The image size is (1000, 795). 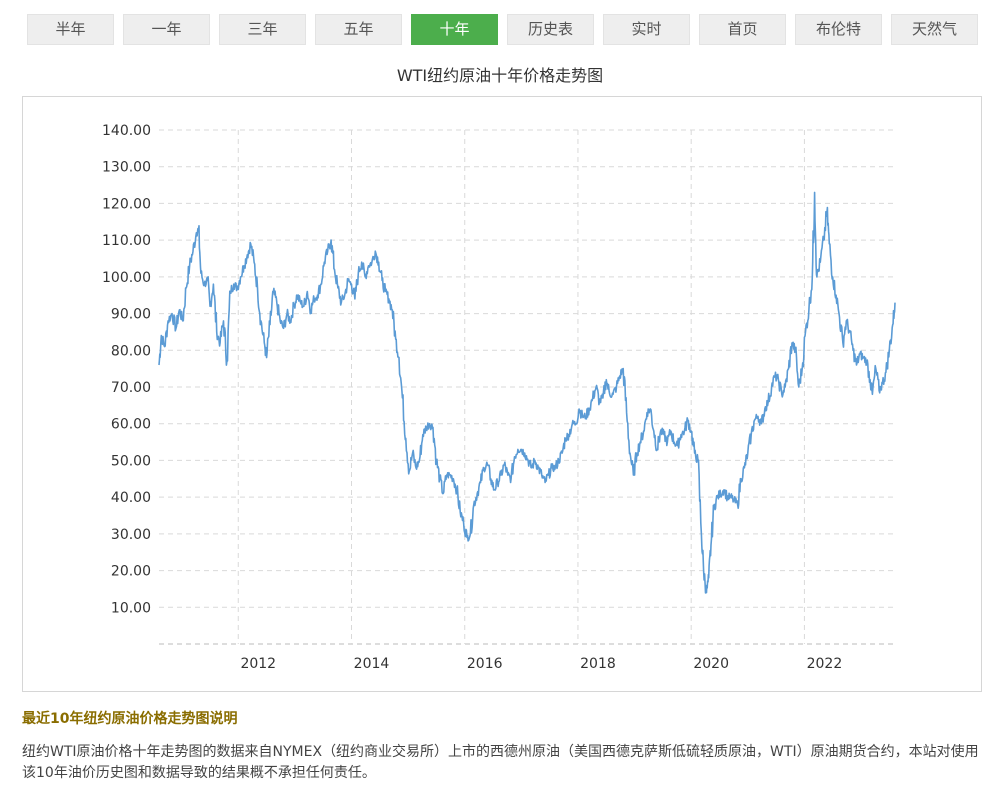 What do you see at coordinates (934, 29) in the screenshot?
I see `tab-9: 天然气` at bounding box center [934, 29].